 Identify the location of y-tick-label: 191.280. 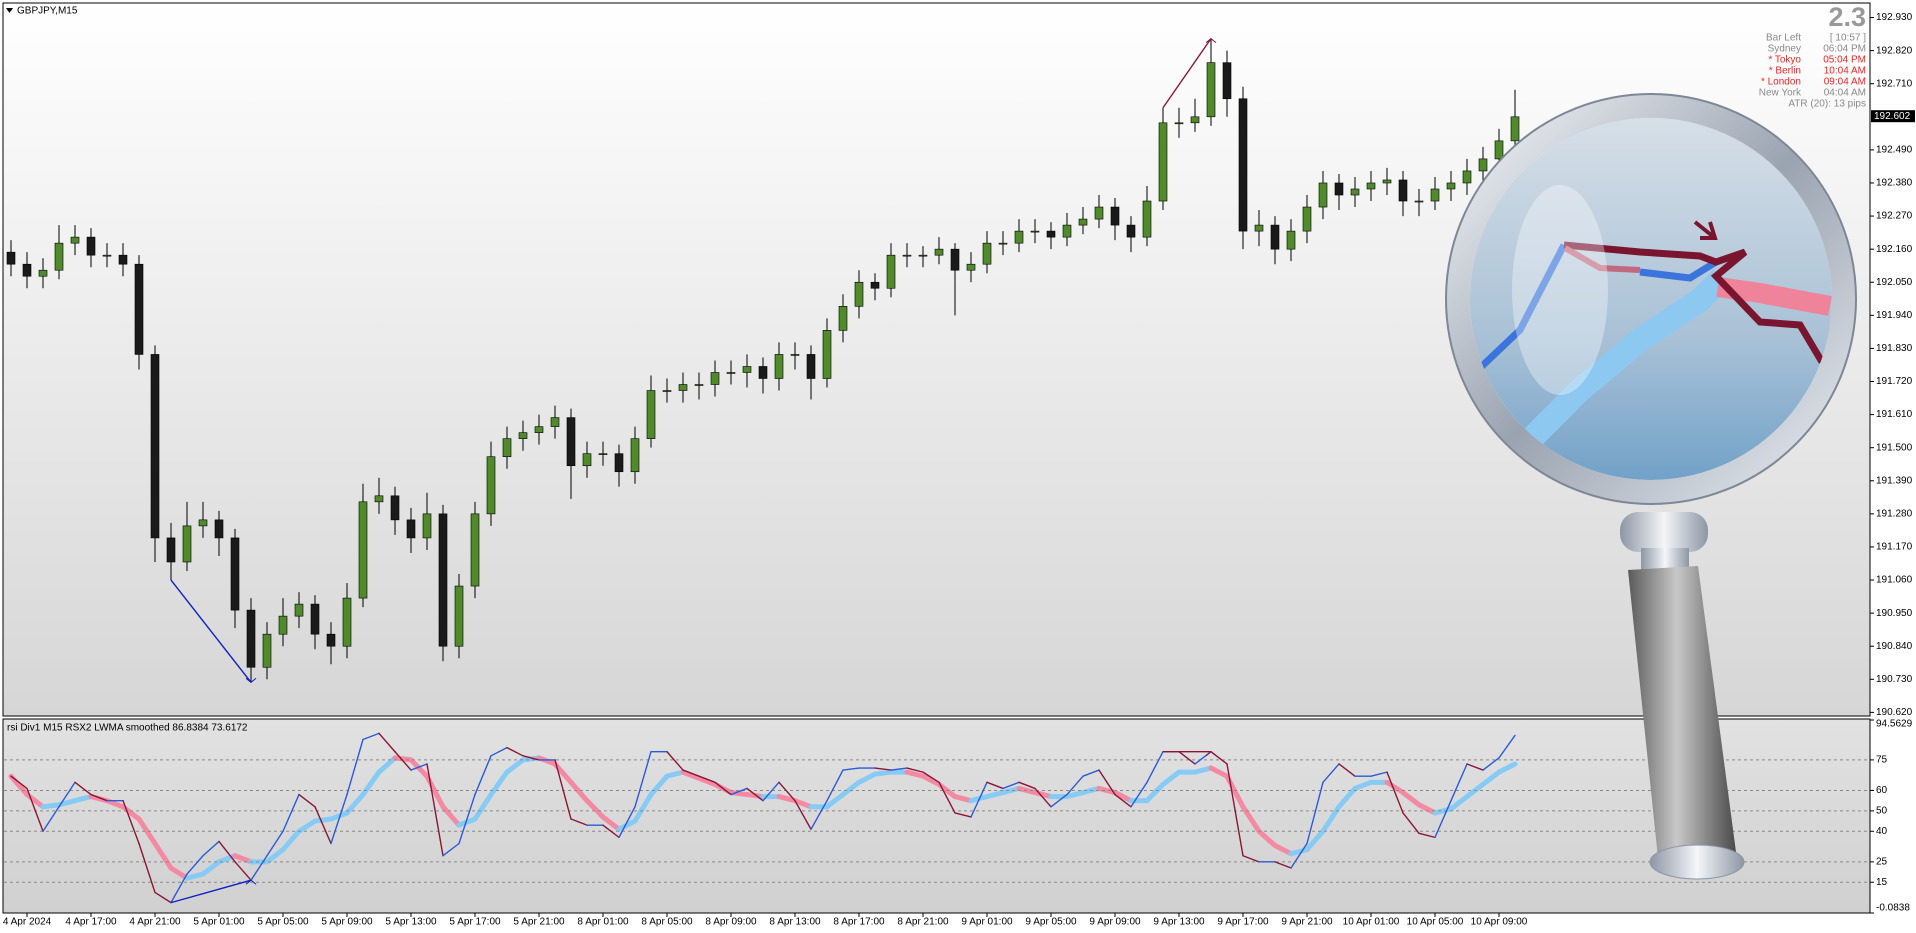
(1894, 514).